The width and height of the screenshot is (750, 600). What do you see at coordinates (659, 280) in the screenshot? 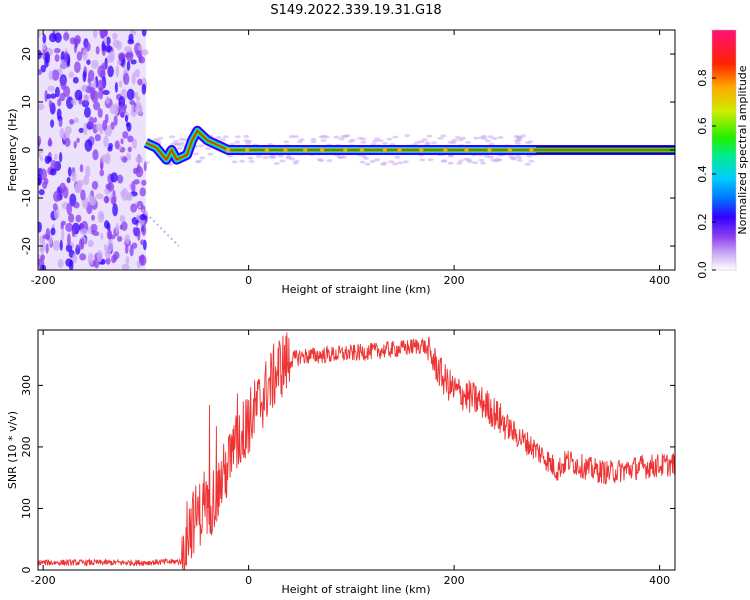
I see `x-tick-label: 400` at bounding box center [659, 280].